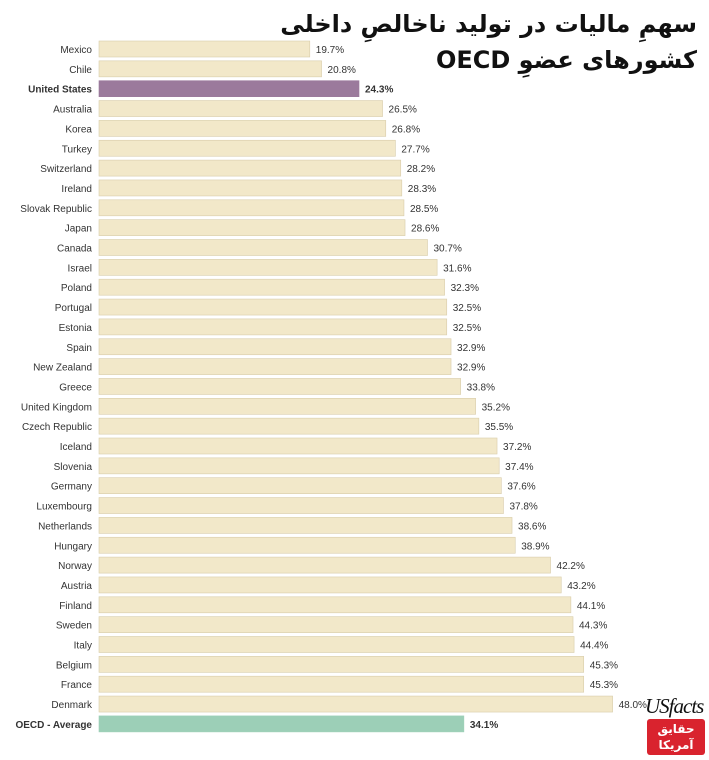  I want to click on usfacts-logo: USfacts حقایق آمریکا, so click(676, 726).